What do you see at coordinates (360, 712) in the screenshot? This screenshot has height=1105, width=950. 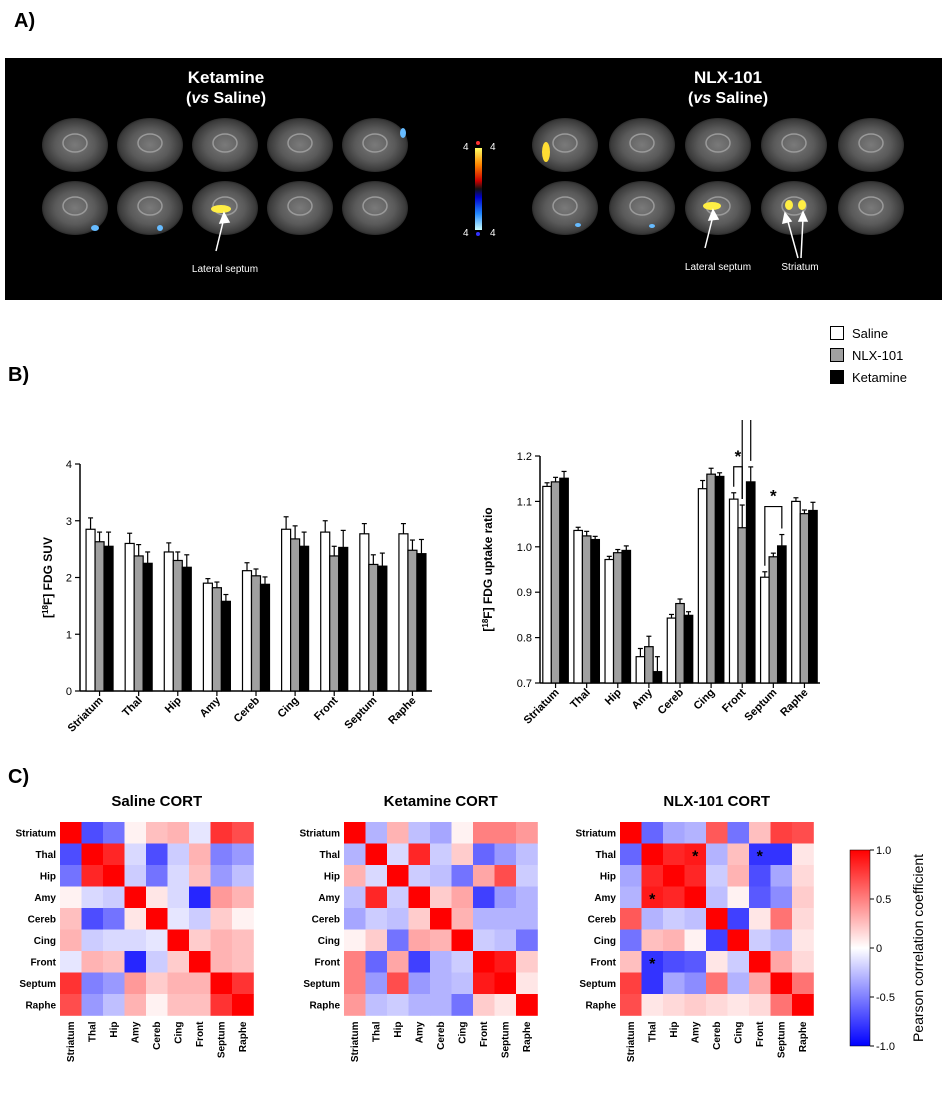 I see `x-tick-label: Septum` at bounding box center [360, 712].